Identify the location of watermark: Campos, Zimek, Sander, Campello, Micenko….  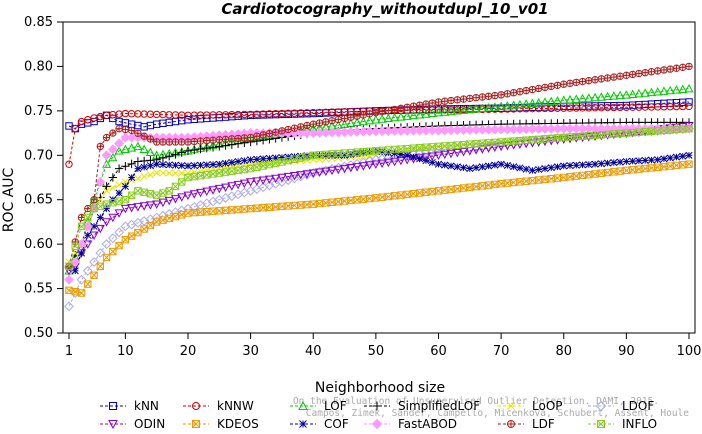
(491, 407).